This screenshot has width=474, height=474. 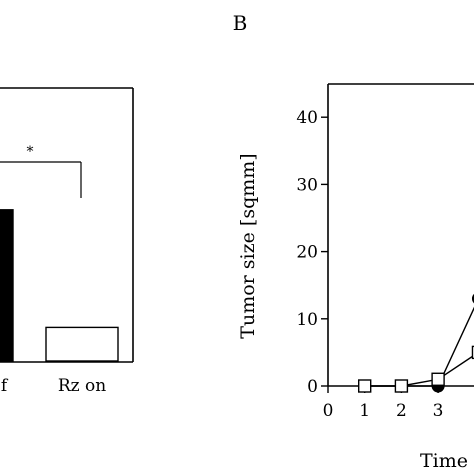 What do you see at coordinates (401, 411) in the screenshot?
I see `x-tick-label-2: 2` at bounding box center [401, 411].